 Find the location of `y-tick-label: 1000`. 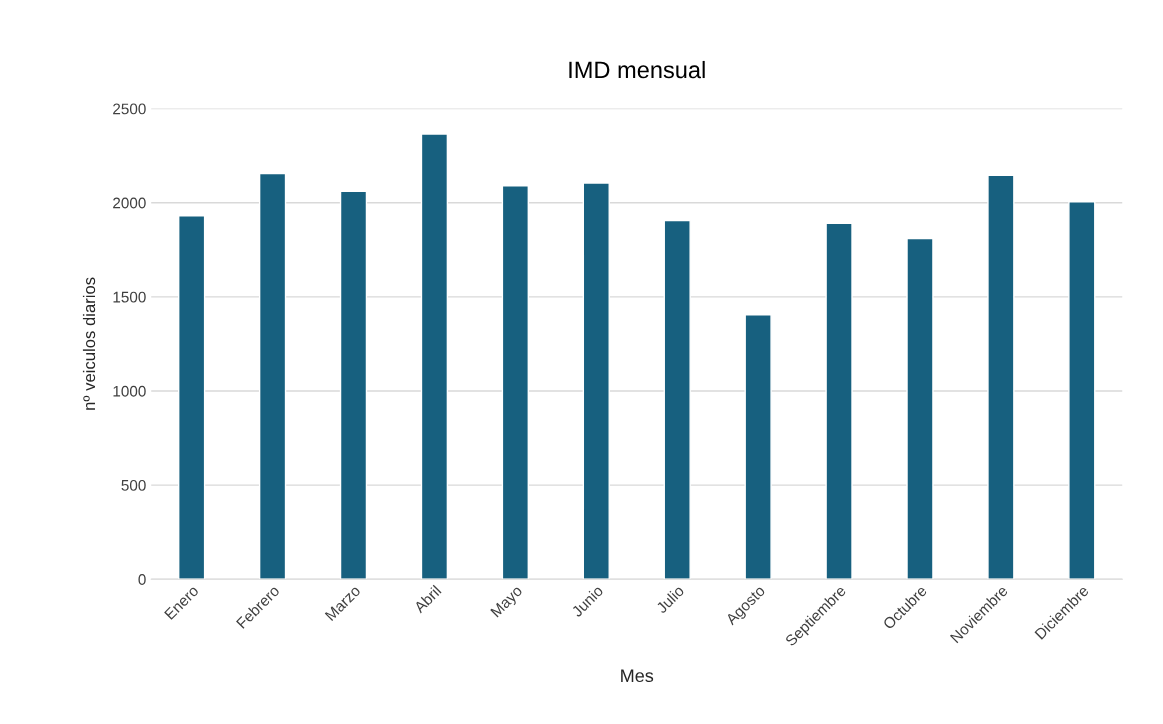

y-tick-label: 1000 is located at coordinates (129, 391).